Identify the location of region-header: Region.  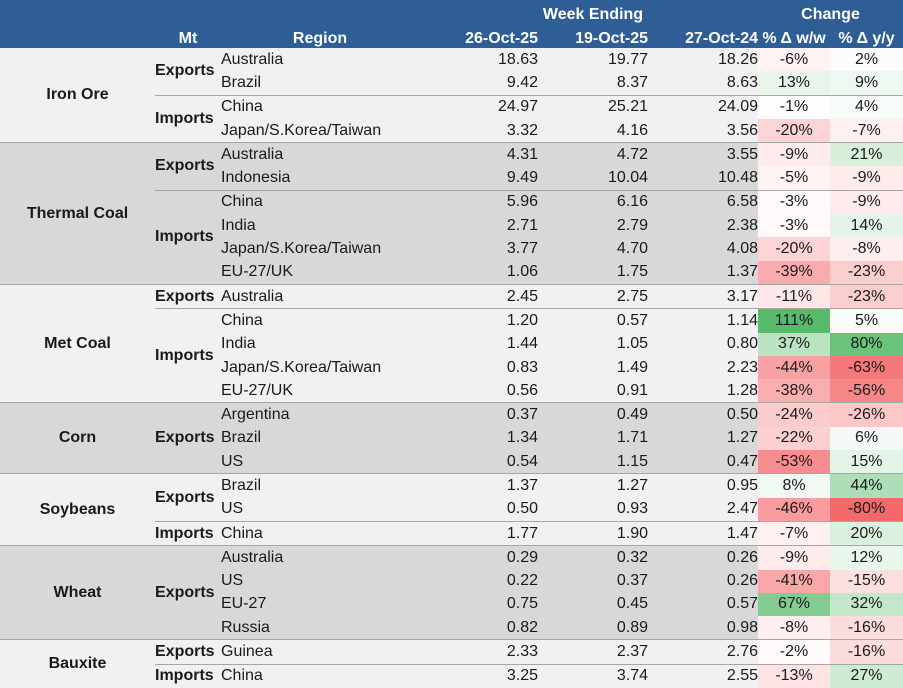
(320, 36).